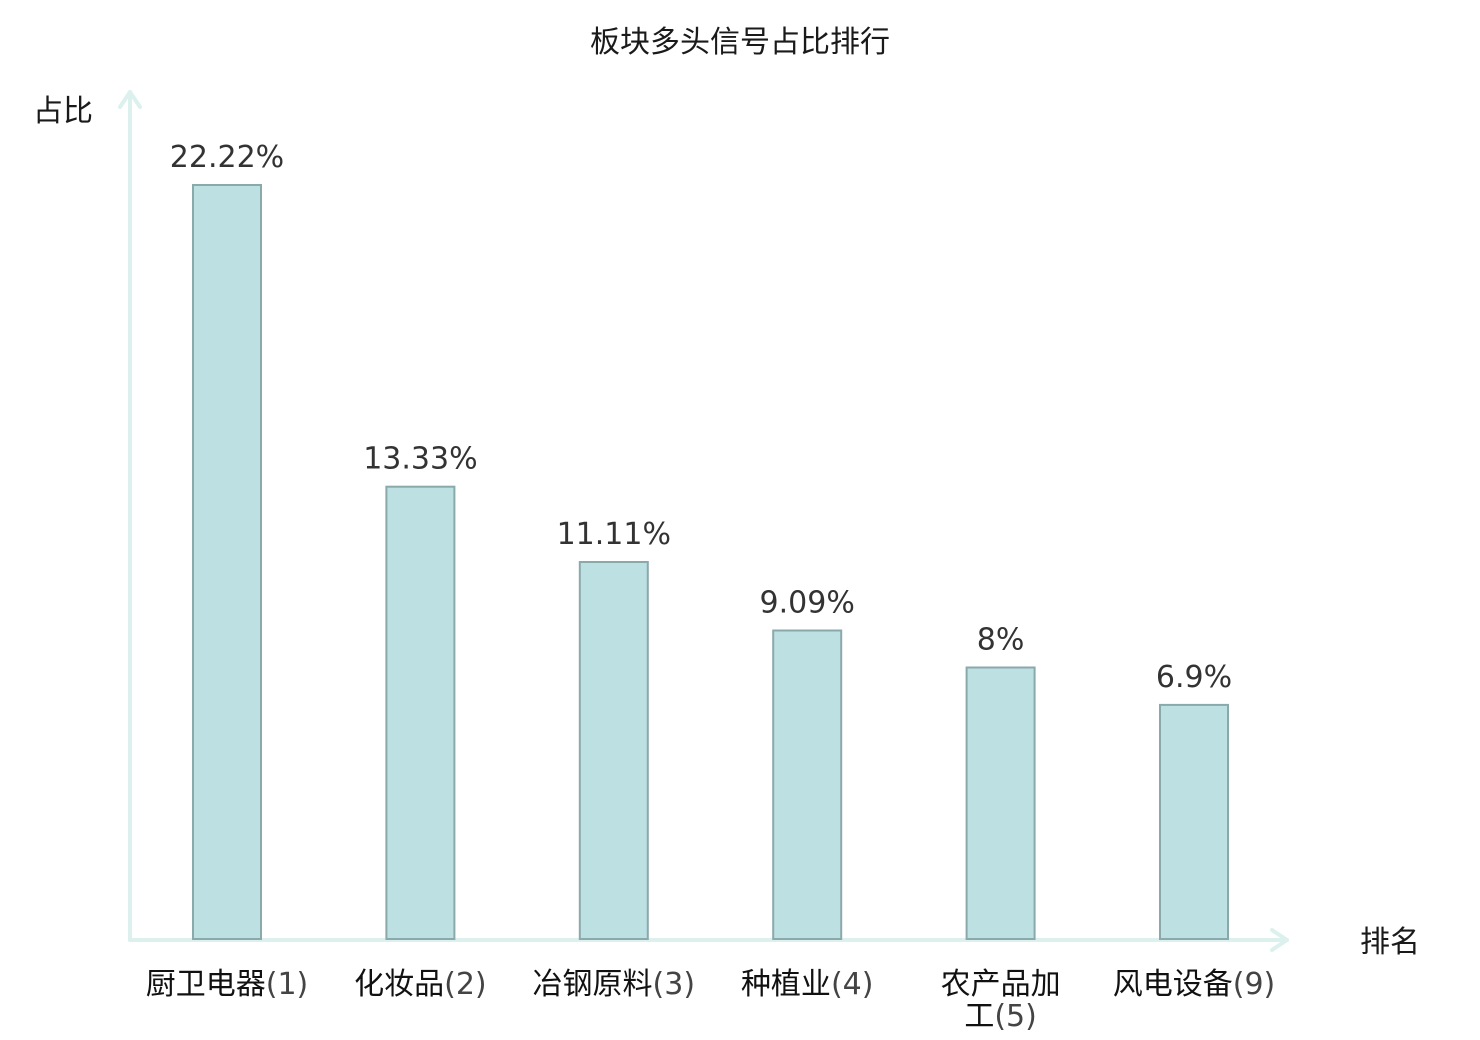 This screenshot has width=1480, height=1040. Describe the element at coordinates (614, 534) in the screenshot. I see `value-label-3: 11.11%` at that location.